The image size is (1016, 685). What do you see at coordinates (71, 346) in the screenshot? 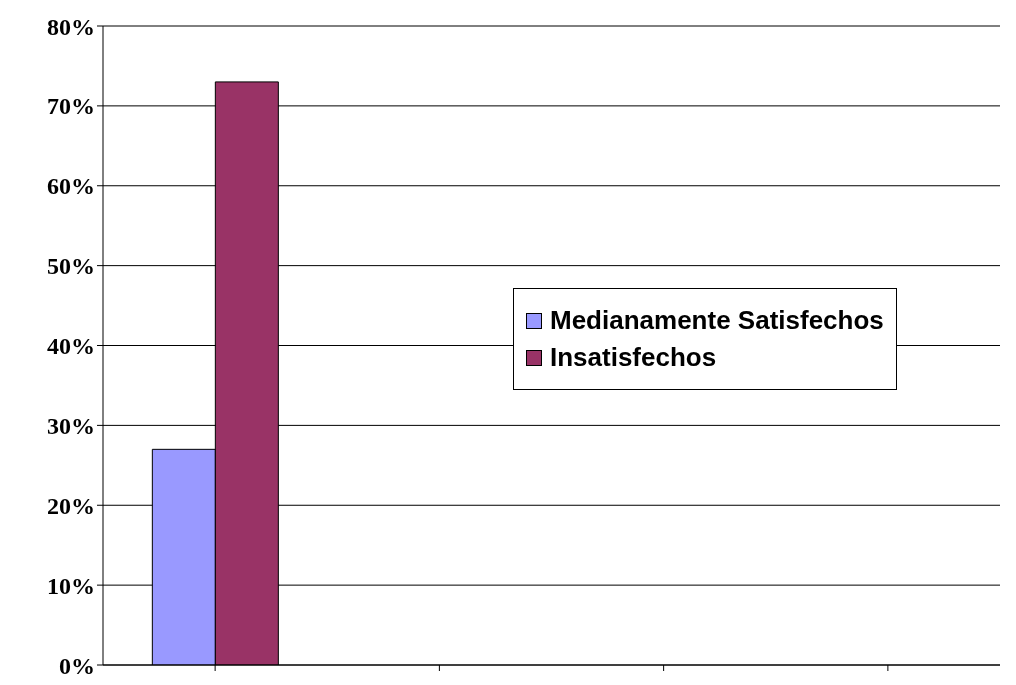
I see `y-tick-label: 40%` at bounding box center [71, 346].